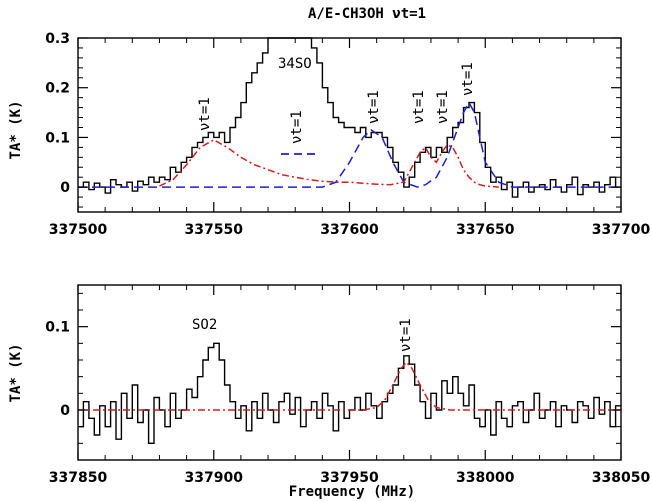 The height and width of the screenshot is (502, 651). What do you see at coordinates (367, 14) in the screenshot?
I see `figure-title: A/E-CH3OH νt=1` at bounding box center [367, 14].